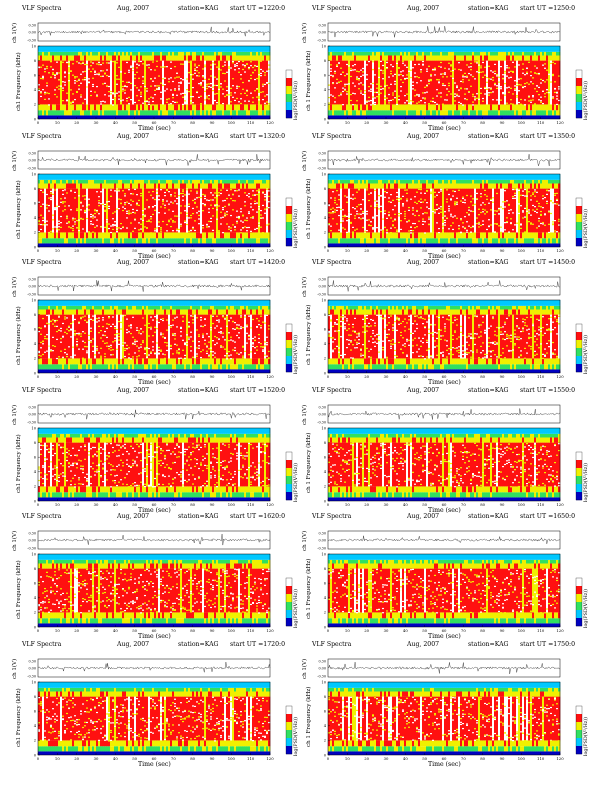 This screenshot has height=792, width=612. Describe the element at coordinates (212, 504) in the screenshot. I see `time-tick-label: 90` at that location.